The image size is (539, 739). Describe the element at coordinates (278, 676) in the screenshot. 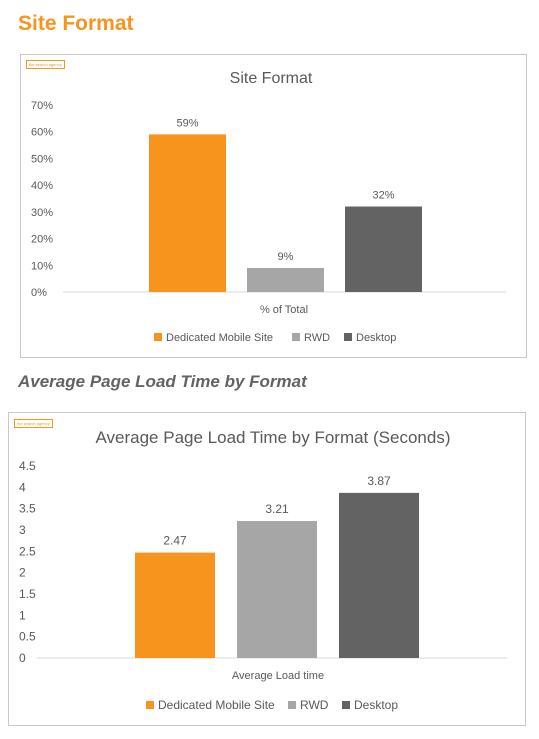

I see `x-category-label: Average Load time` at that location.